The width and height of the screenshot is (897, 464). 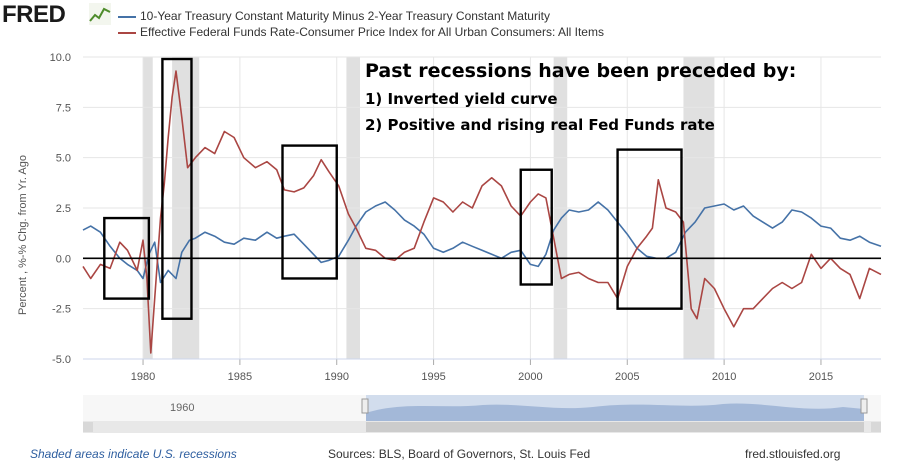 What do you see at coordinates (615, 412) in the screenshot?
I see `navigator-series-silhouette` at bounding box center [615, 412].